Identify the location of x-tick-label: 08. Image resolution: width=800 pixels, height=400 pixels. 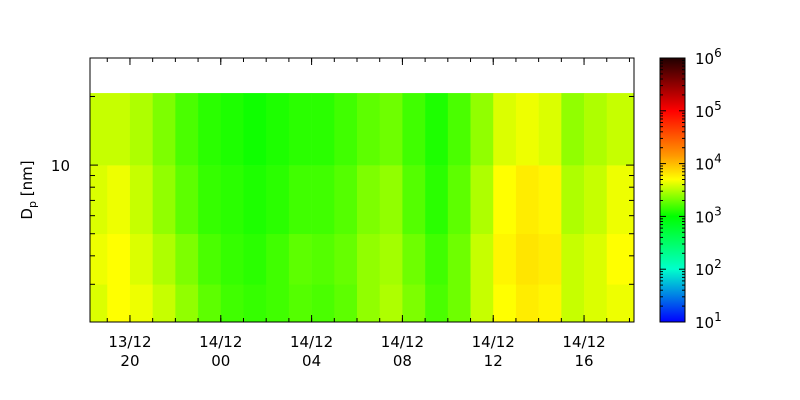
(402, 361).